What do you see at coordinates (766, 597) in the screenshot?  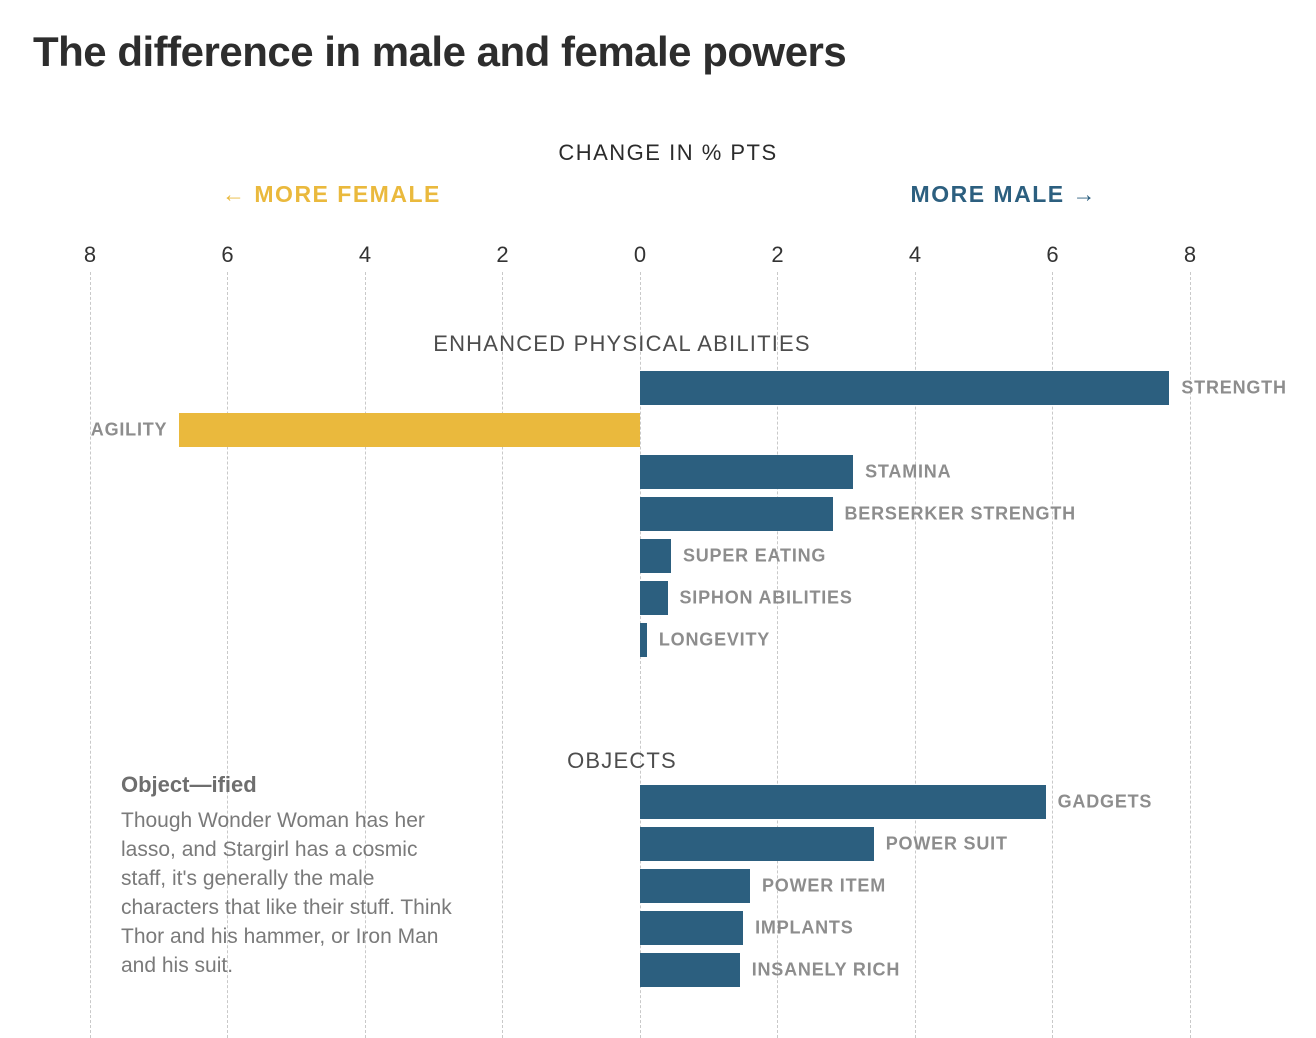 I see `bar-label: SIPHON ABILITIES` at bounding box center [766, 597].